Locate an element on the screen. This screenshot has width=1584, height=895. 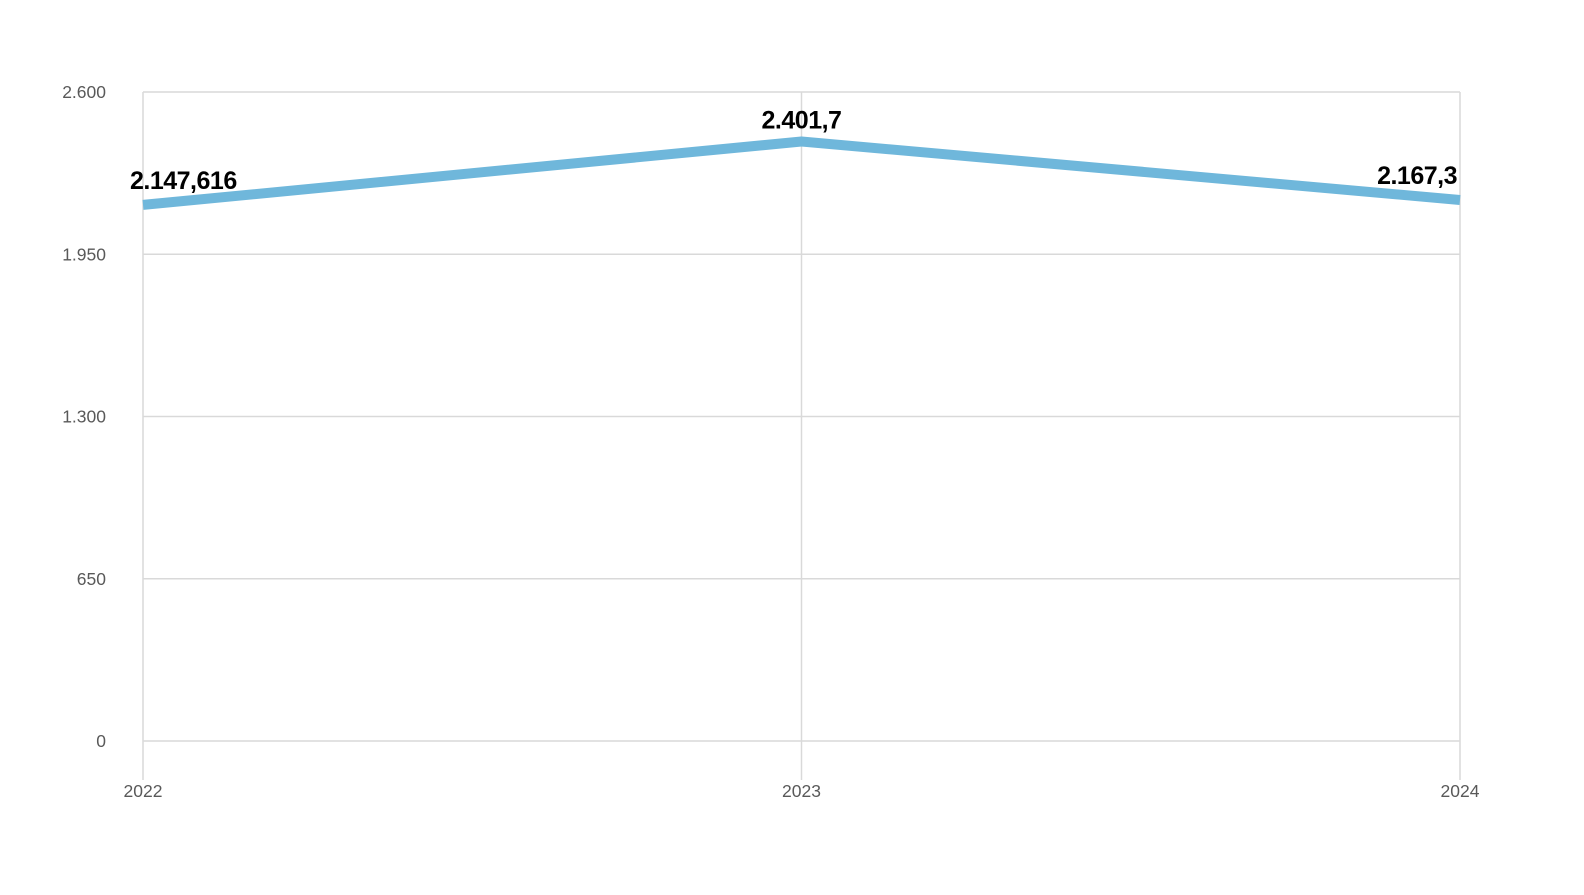
y-tick-label: 1.950 is located at coordinates (84, 254).